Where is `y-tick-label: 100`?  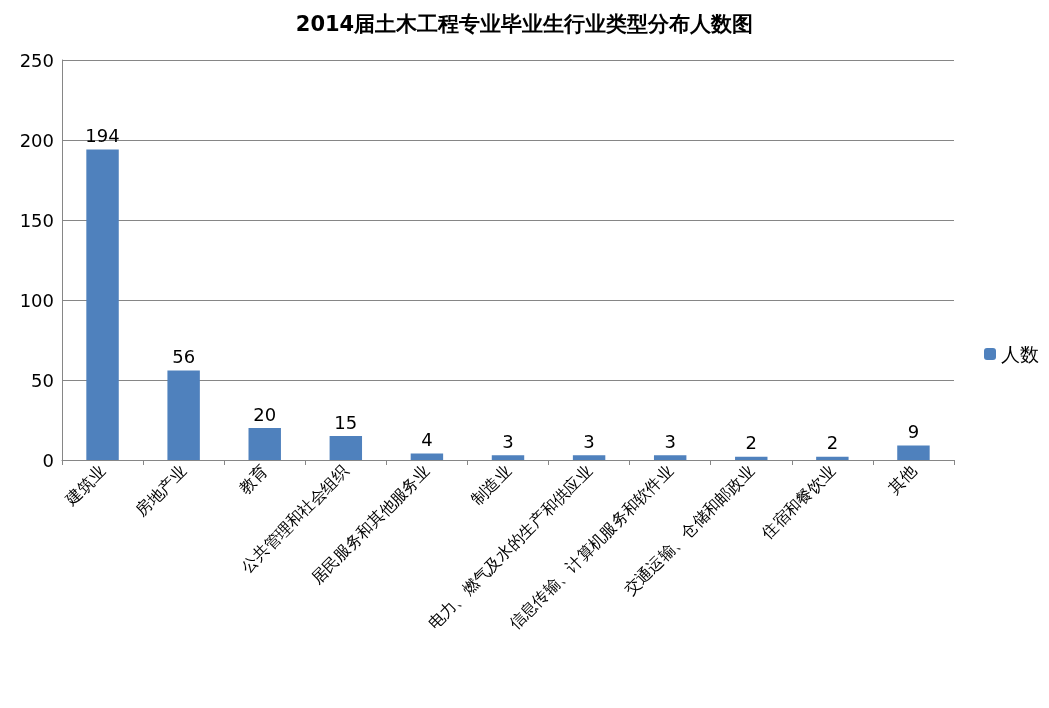 y-tick-label: 100 is located at coordinates (36, 300).